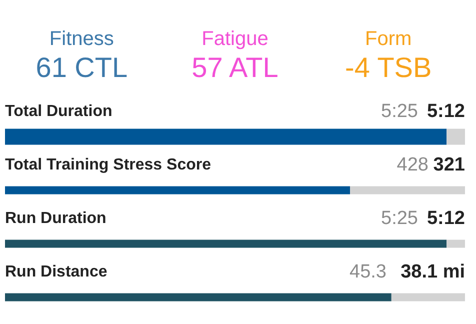 The width and height of the screenshot is (476, 324). What do you see at coordinates (412, 165) in the screenshot?
I see `annotation: 428` at bounding box center [412, 165].